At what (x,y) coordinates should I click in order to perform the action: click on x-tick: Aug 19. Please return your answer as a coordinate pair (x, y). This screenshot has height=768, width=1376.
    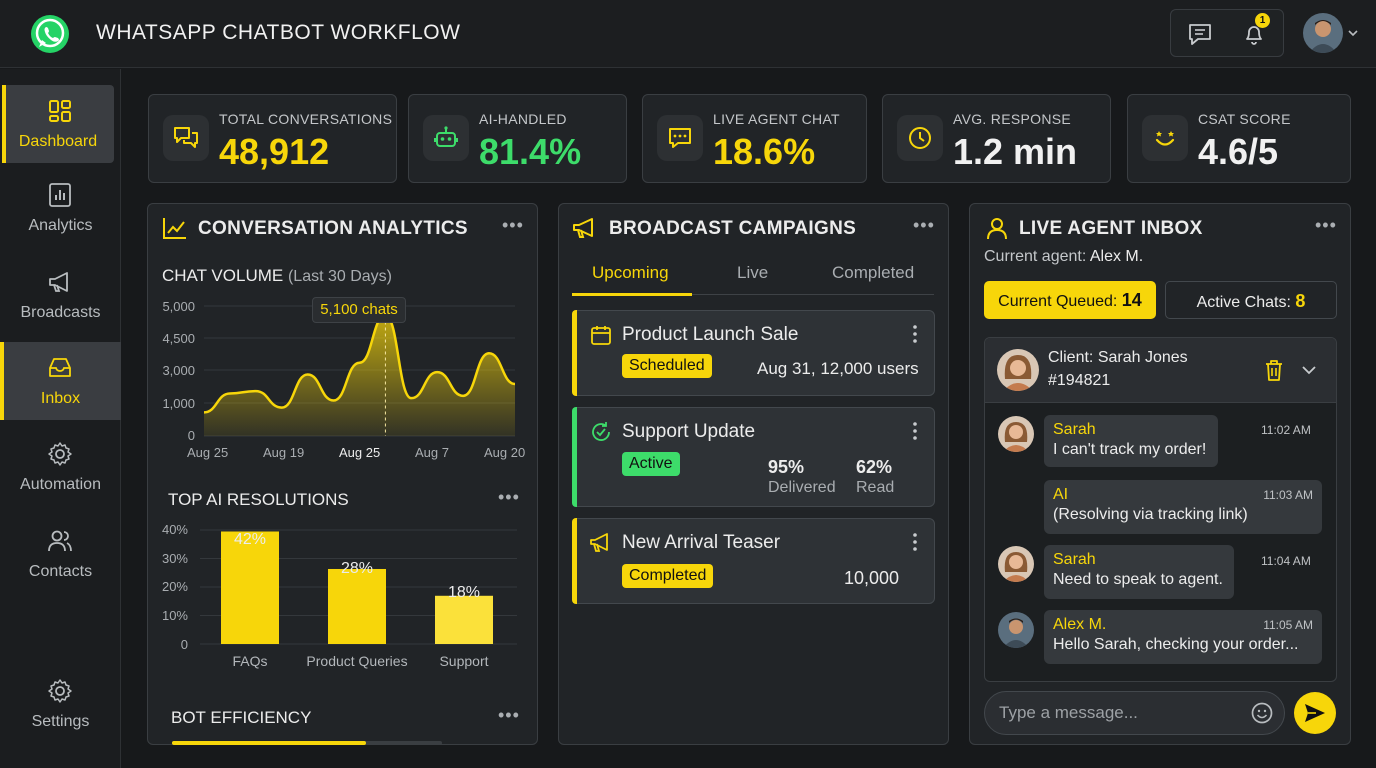
    Looking at the image, I should click on (284, 452).